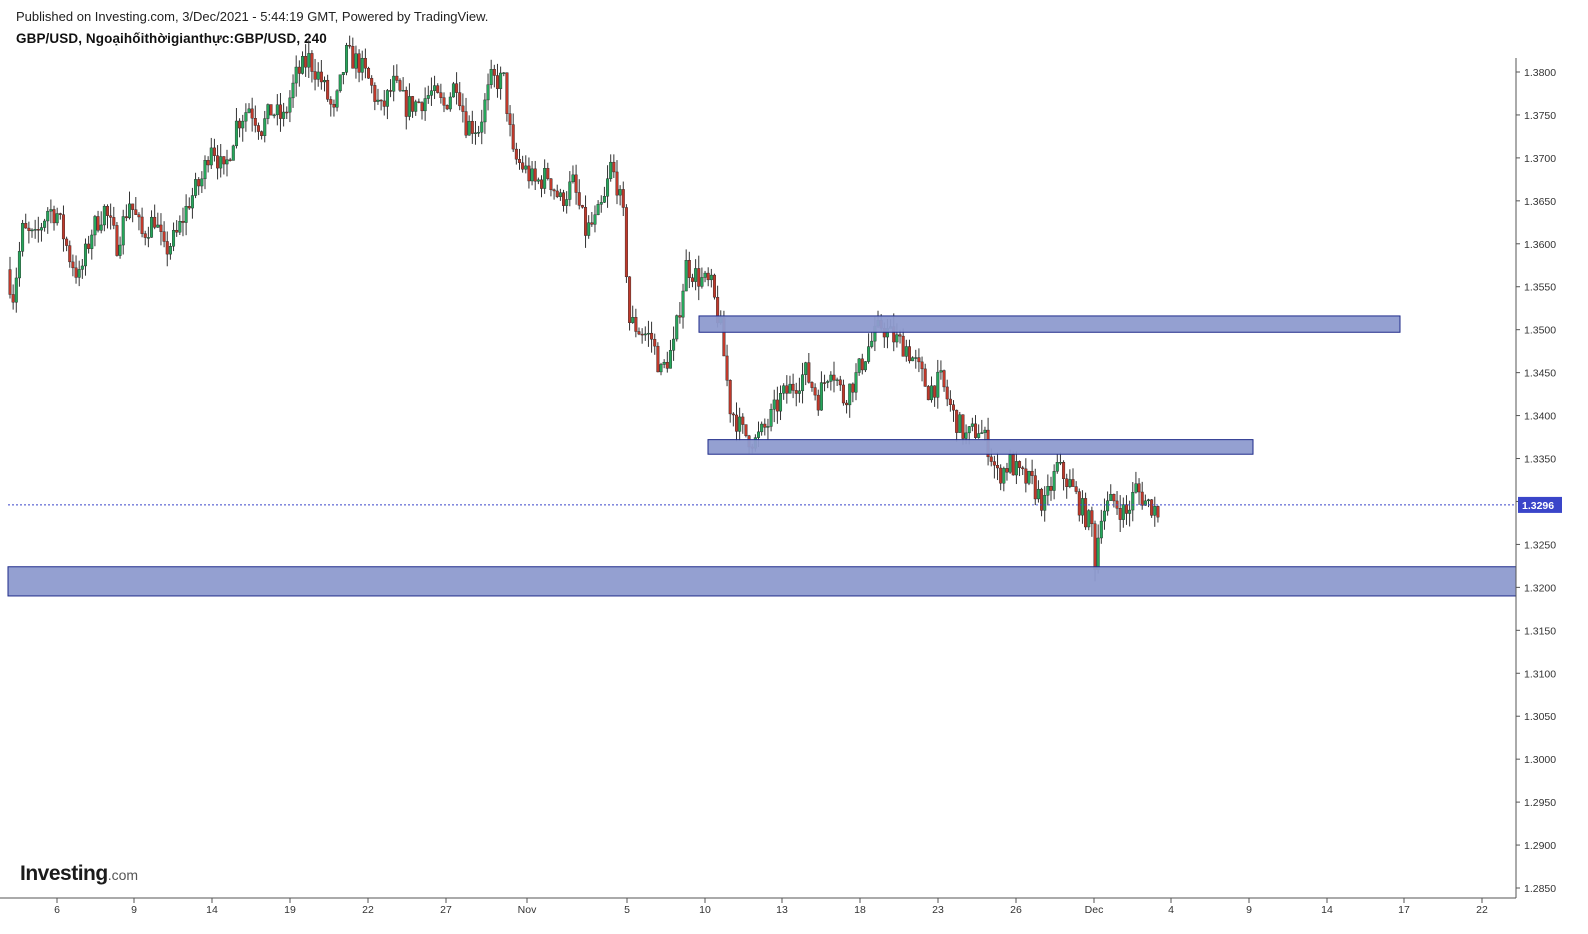 Image resolution: width=1588 pixels, height=934 pixels. Describe the element at coordinates (762, 581) in the screenshot. I see `support-zone-lower` at that location.